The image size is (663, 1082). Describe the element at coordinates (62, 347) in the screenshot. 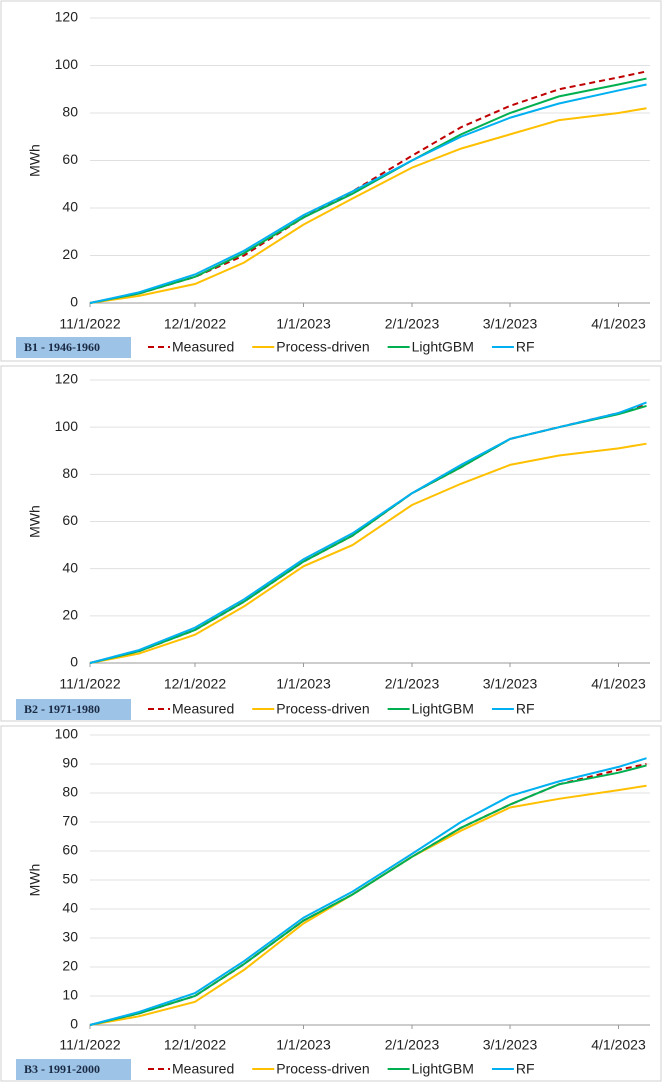

I see `panel-title: B1 - 1946-1960` at that location.